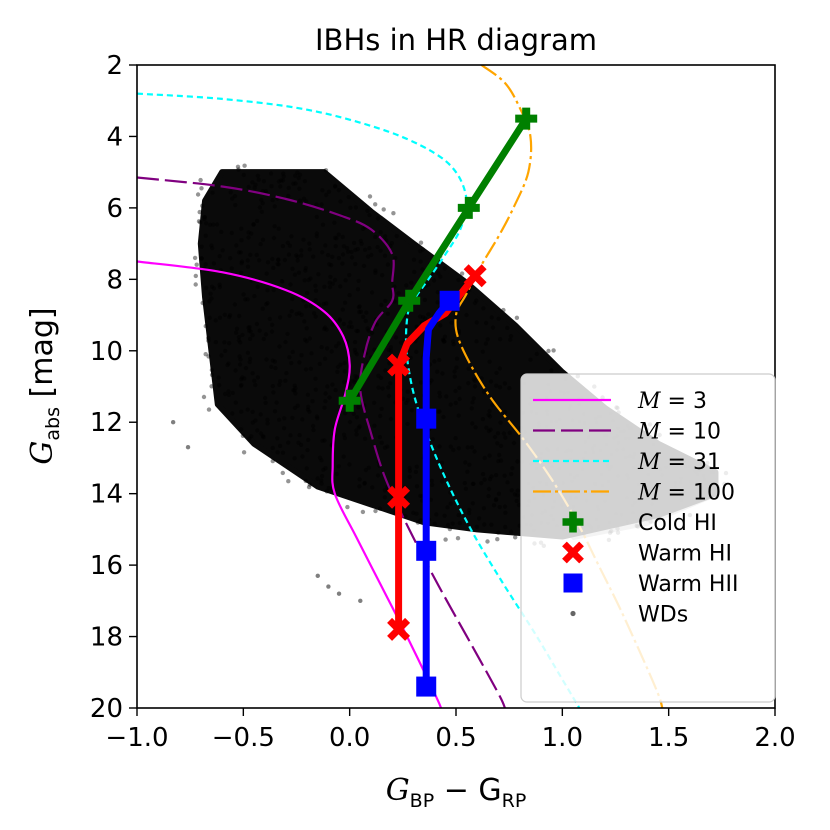 This screenshot has width=830, height=830. I want to click on x-tick-label: 0.5, so click(455, 738).